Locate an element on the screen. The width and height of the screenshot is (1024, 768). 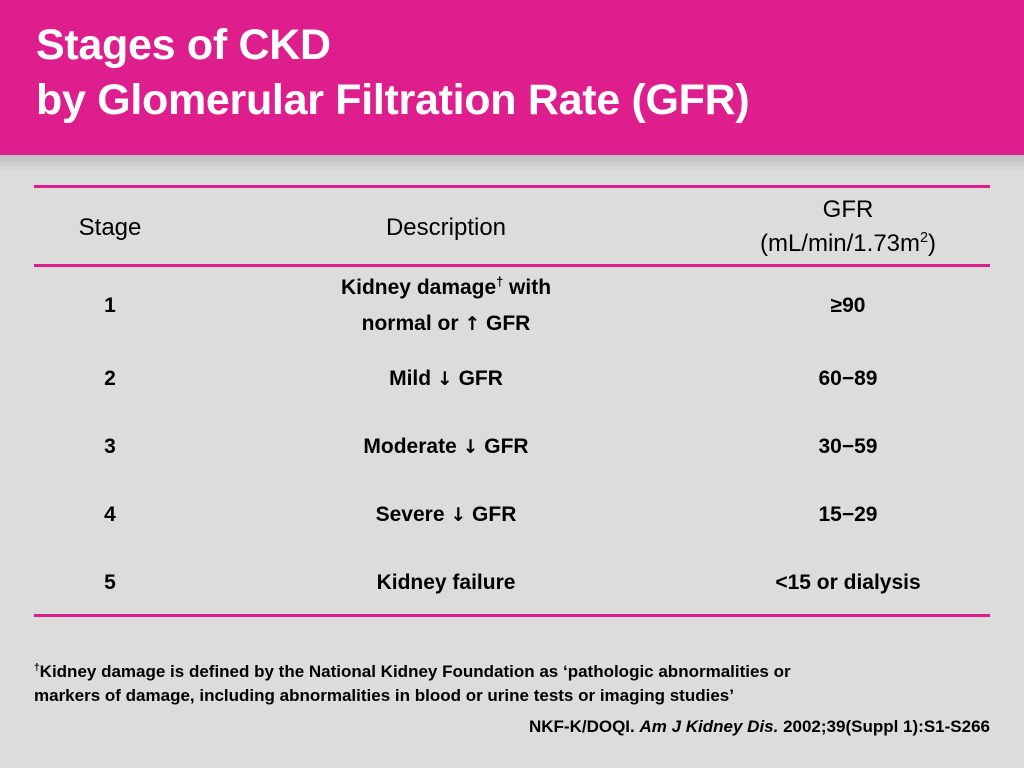
gfr-cell: <15 or dialysis is located at coordinates (848, 582).